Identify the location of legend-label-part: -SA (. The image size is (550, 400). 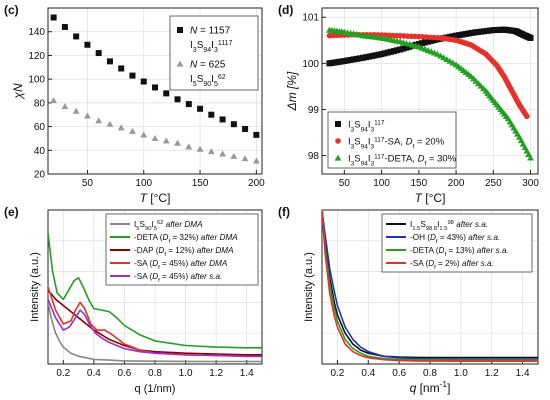
(143, 263).